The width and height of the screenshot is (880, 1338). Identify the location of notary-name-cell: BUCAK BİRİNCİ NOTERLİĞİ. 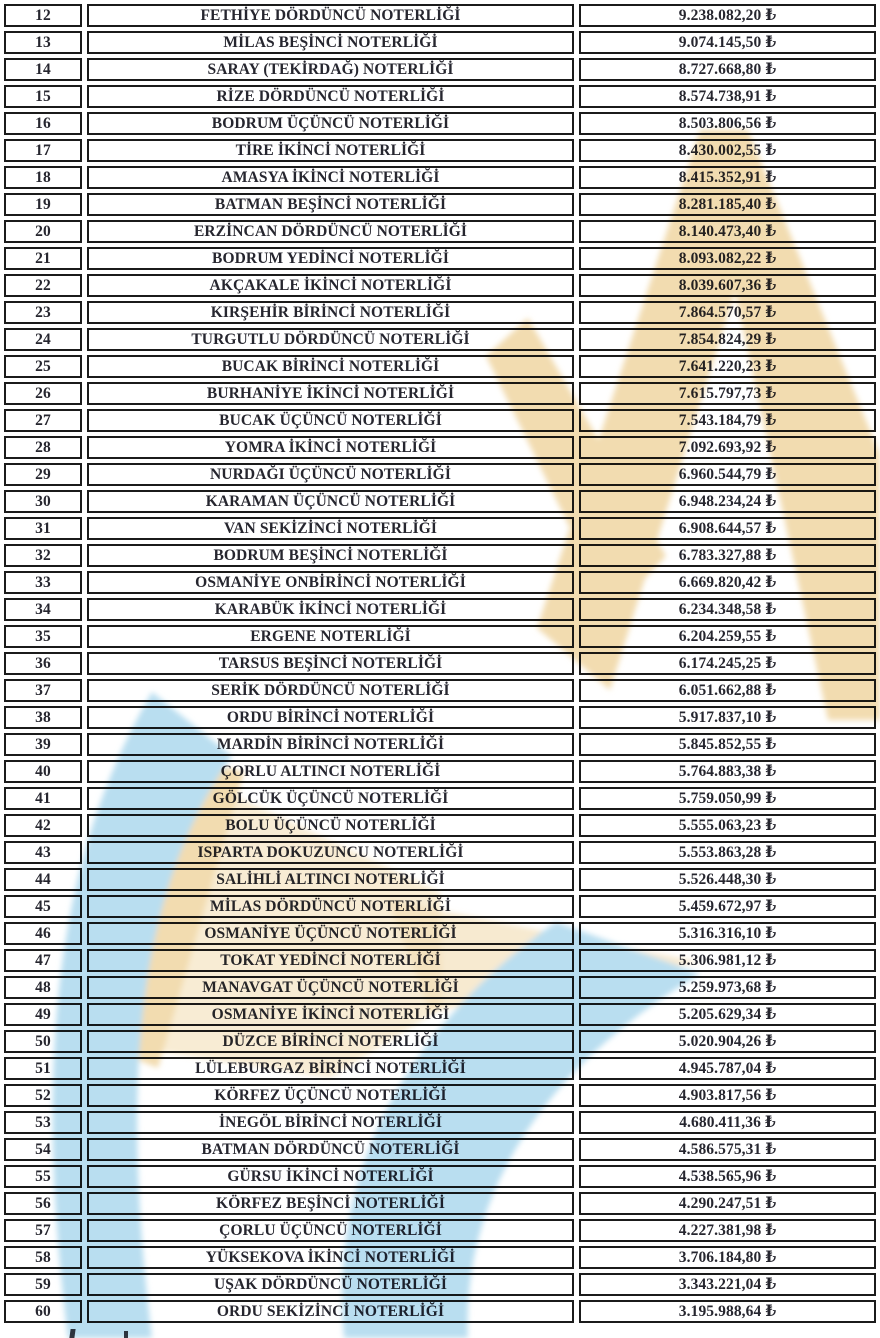
(330, 366).